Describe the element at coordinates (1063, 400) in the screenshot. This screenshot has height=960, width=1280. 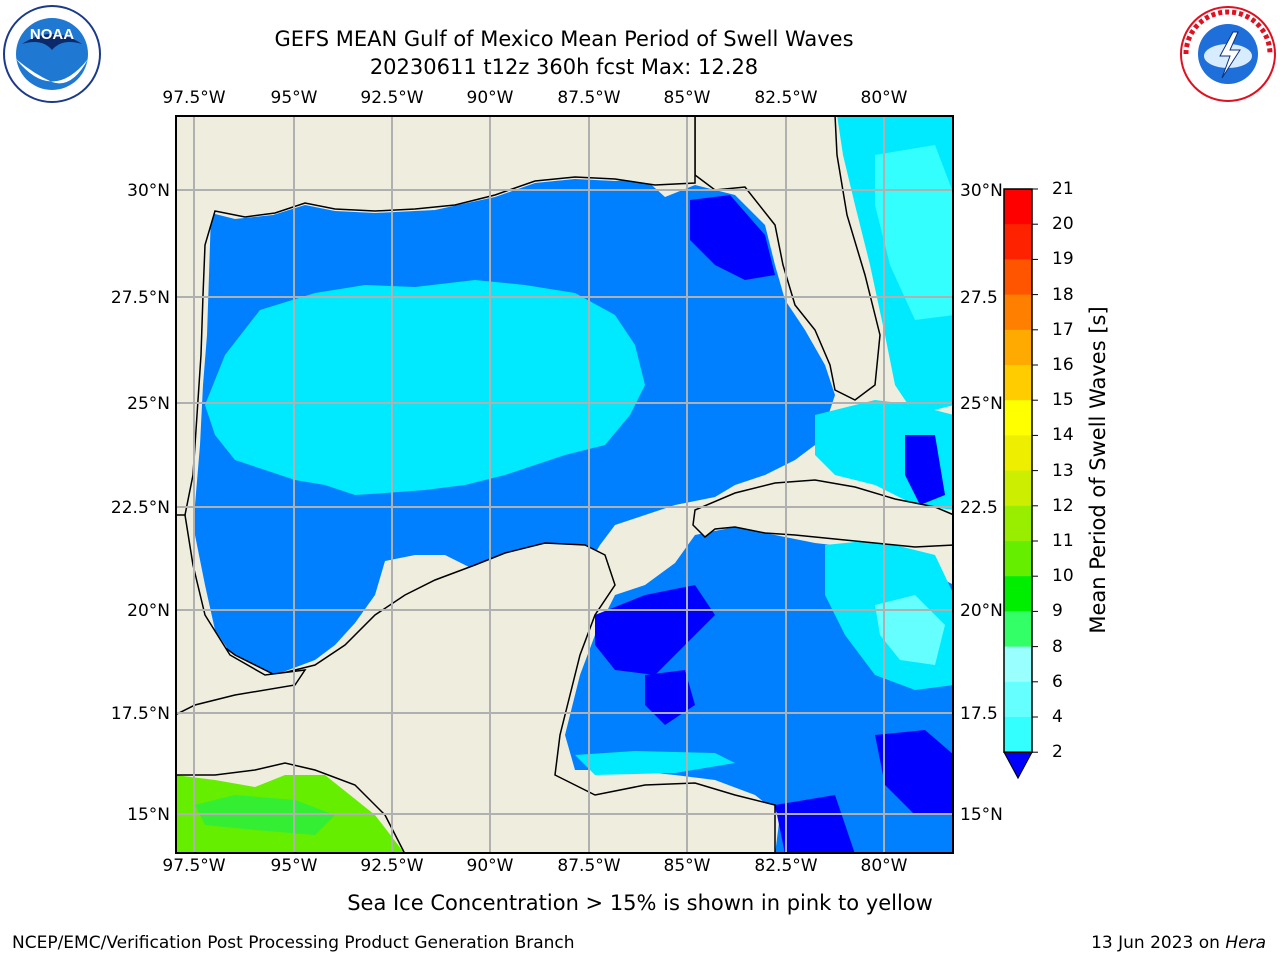
I see `colorbar-label: 15` at that location.